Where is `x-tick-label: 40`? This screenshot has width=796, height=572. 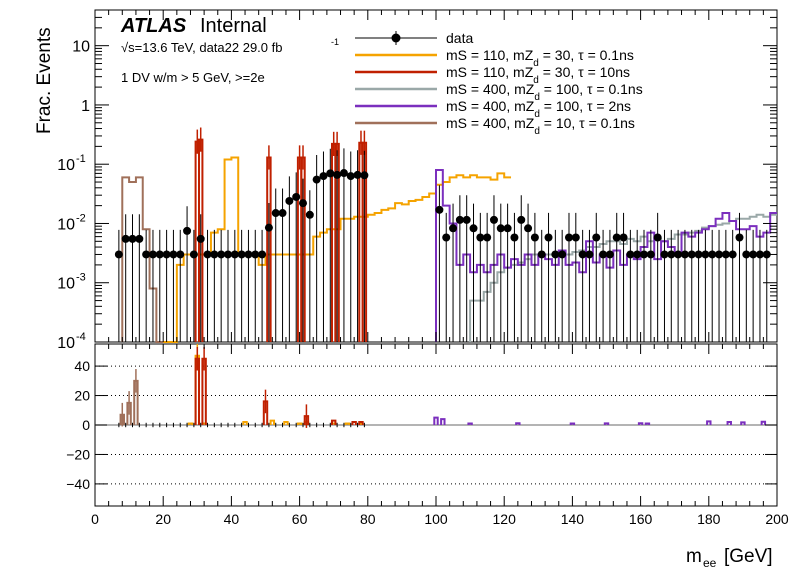
x-tick-label: 40 is located at coordinates (232, 519).